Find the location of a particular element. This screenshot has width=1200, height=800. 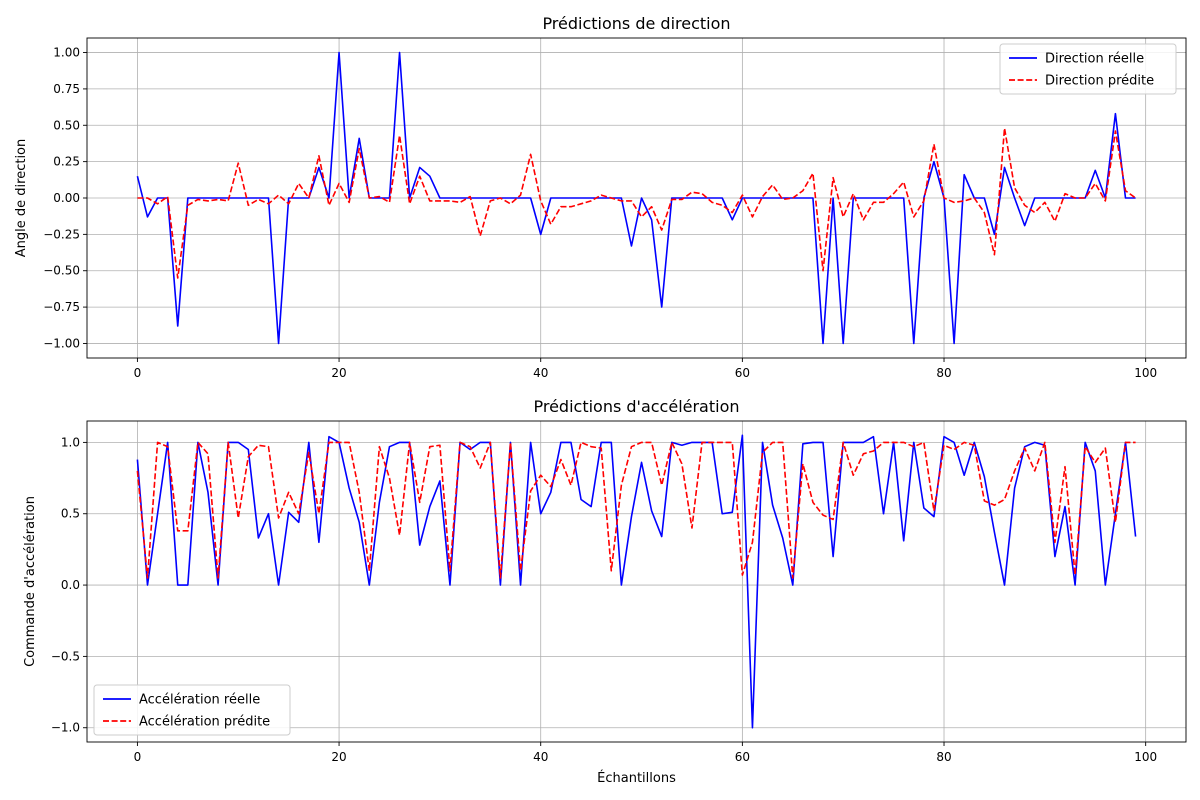

y-axis-label: Commande d'accélération is located at coordinates (30, 581).